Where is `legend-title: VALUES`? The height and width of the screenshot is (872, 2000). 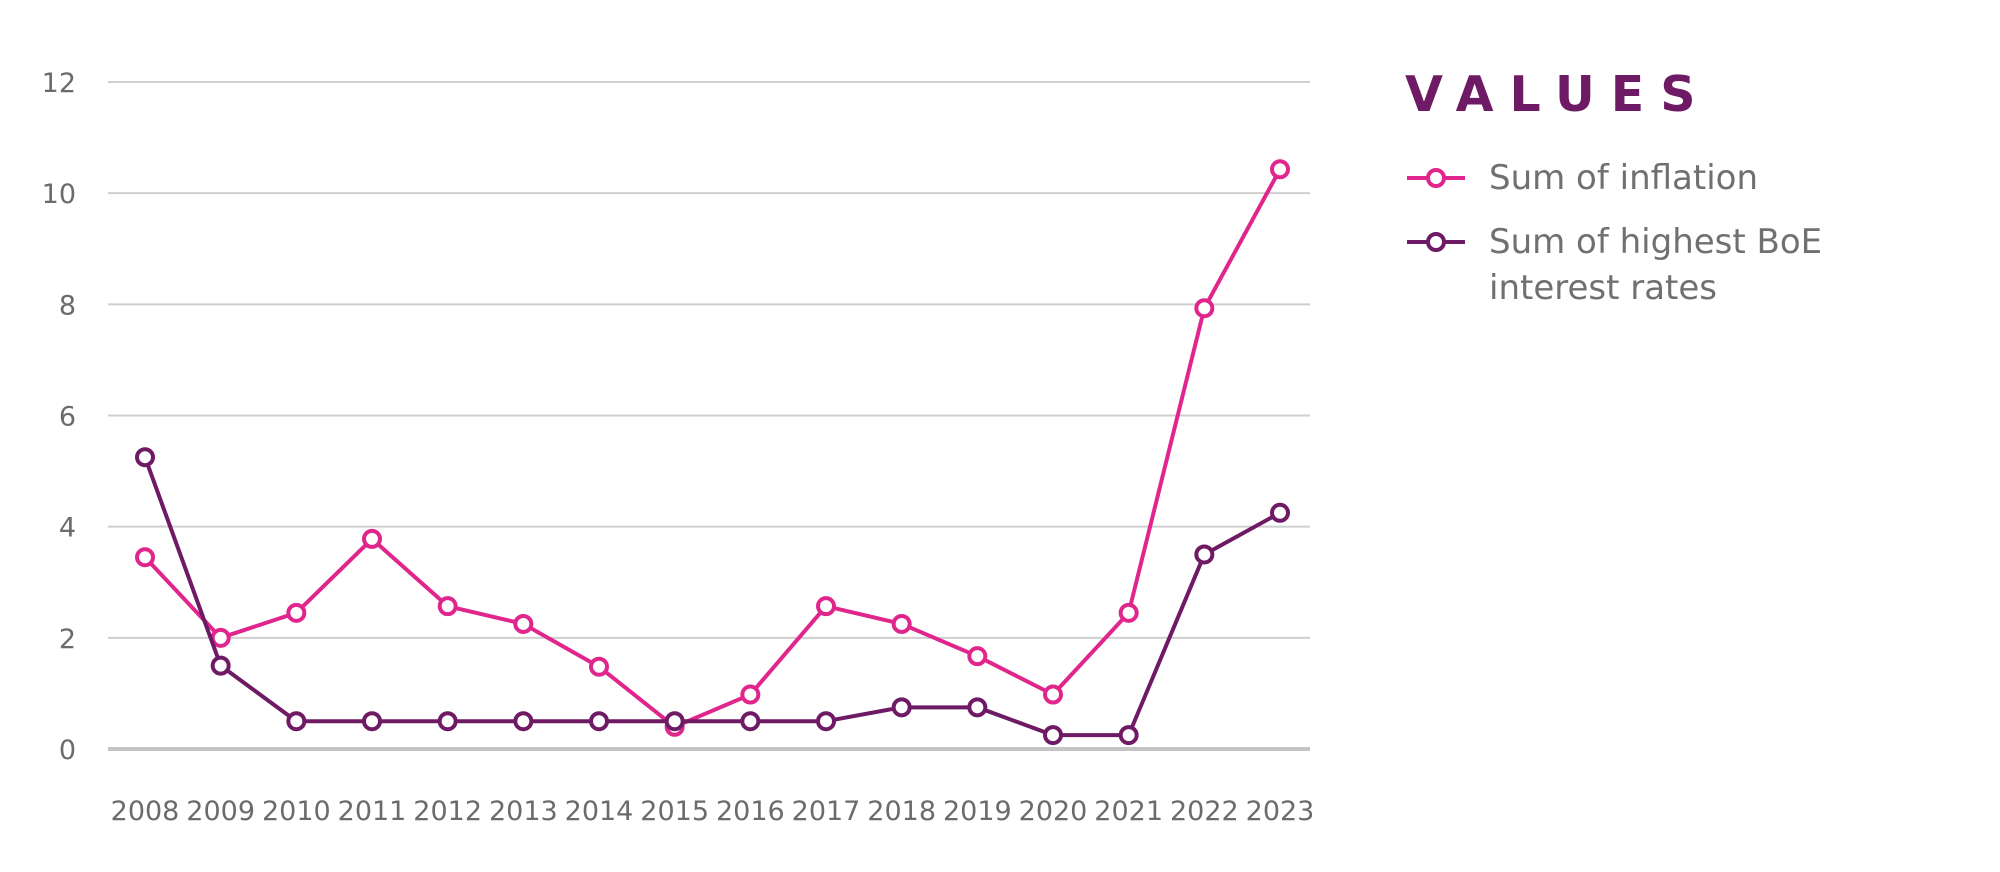 legend-title: VALUES is located at coordinates (1558, 94).